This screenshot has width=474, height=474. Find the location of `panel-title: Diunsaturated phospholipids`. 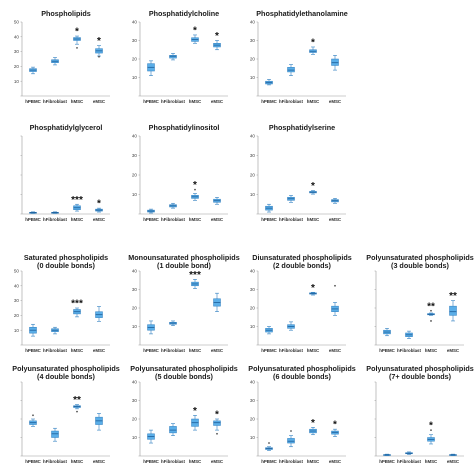

panel-title: Diunsaturated phospholipids is located at coordinates (301, 257).